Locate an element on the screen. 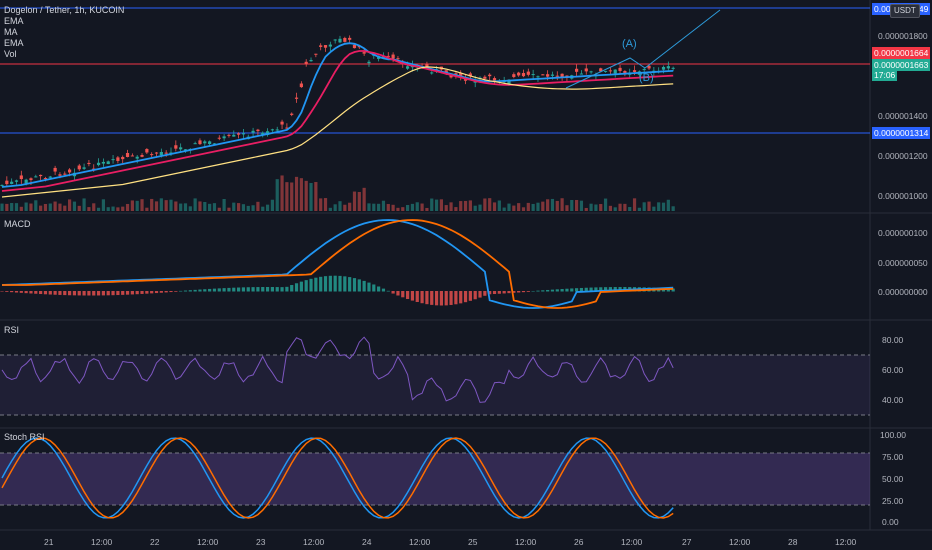 This screenshot has height=550, width=932. indicator-volume: Vol is located at coordinates (10, 54).